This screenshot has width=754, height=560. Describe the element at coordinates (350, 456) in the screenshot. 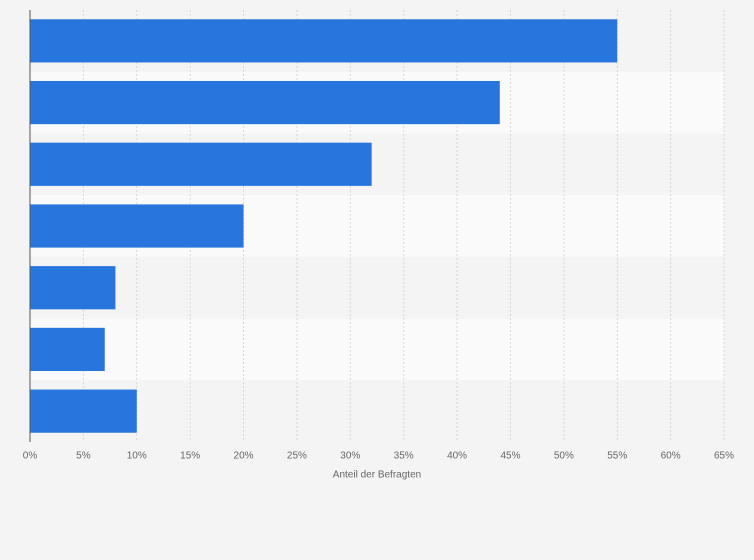

I see `x-tick-label: 30%` at that location.